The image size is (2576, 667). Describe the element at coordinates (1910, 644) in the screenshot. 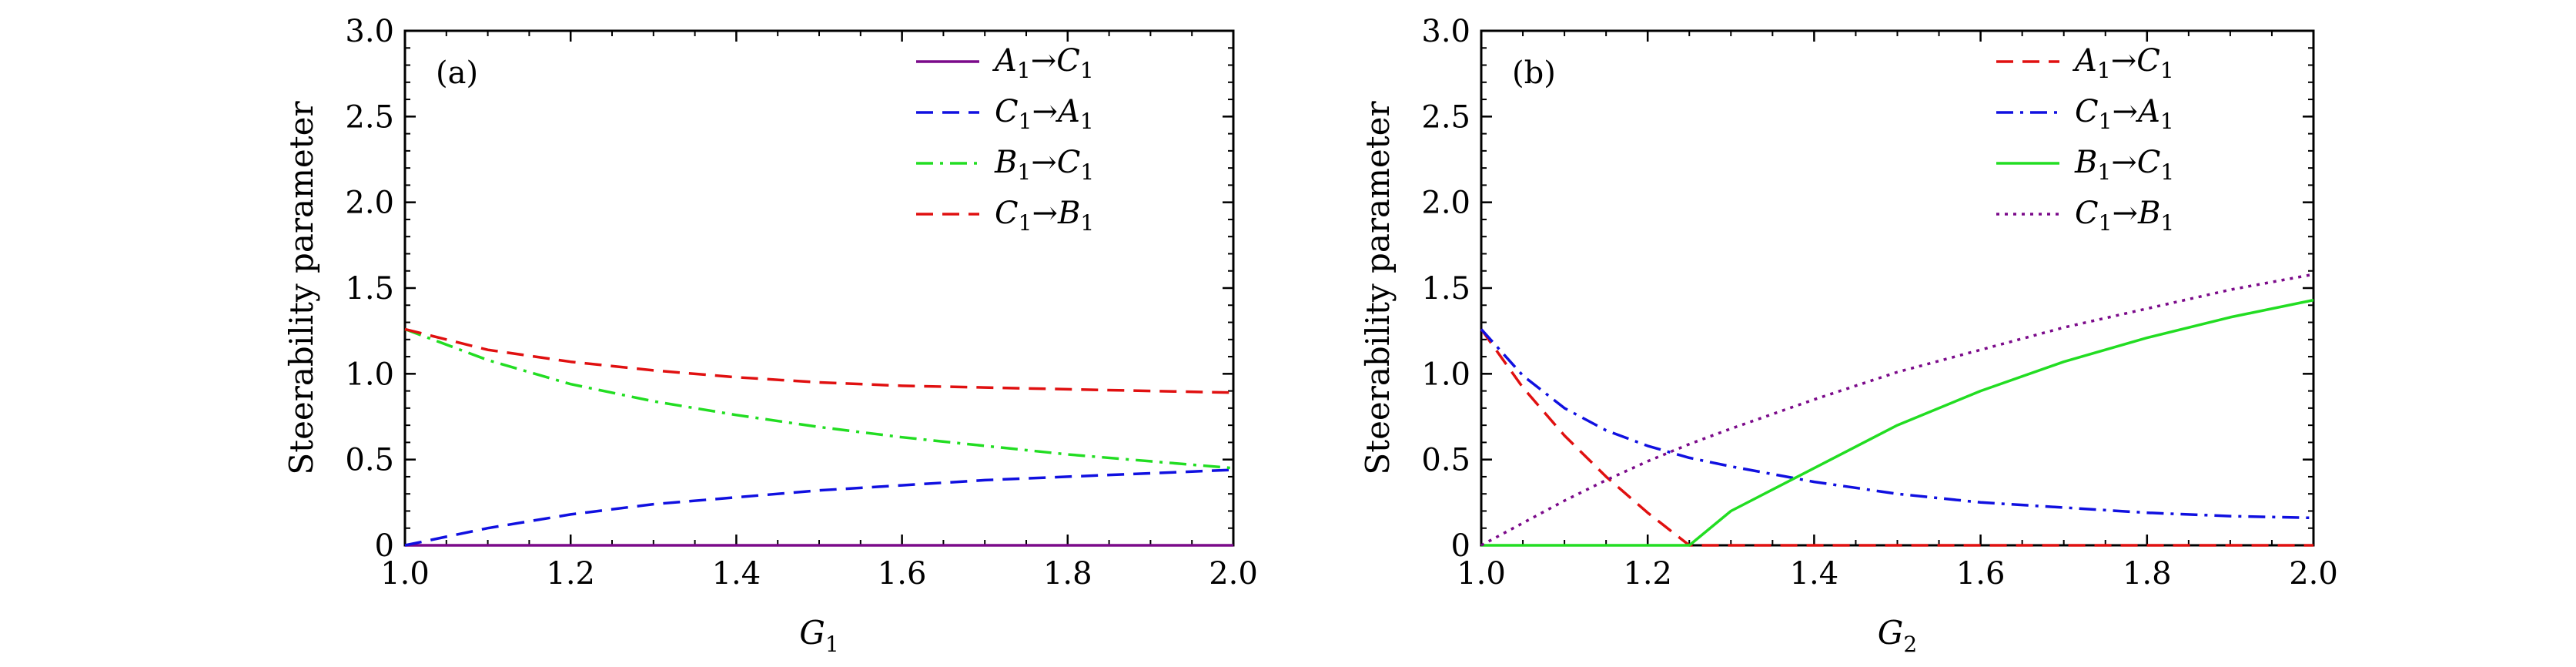

I see `x-axis-label-subscript: 2` at that location.